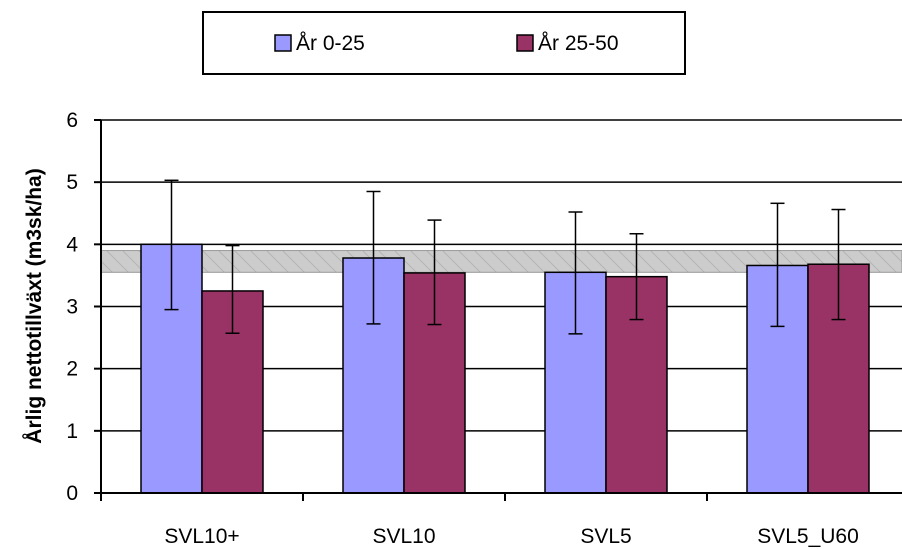 The width and height of the screenshot is (902, 549). What do you see at coordinates (72, 431) in the screenshot?
I see `y-tick-label-1: 1` at bounding box center [72, 431].